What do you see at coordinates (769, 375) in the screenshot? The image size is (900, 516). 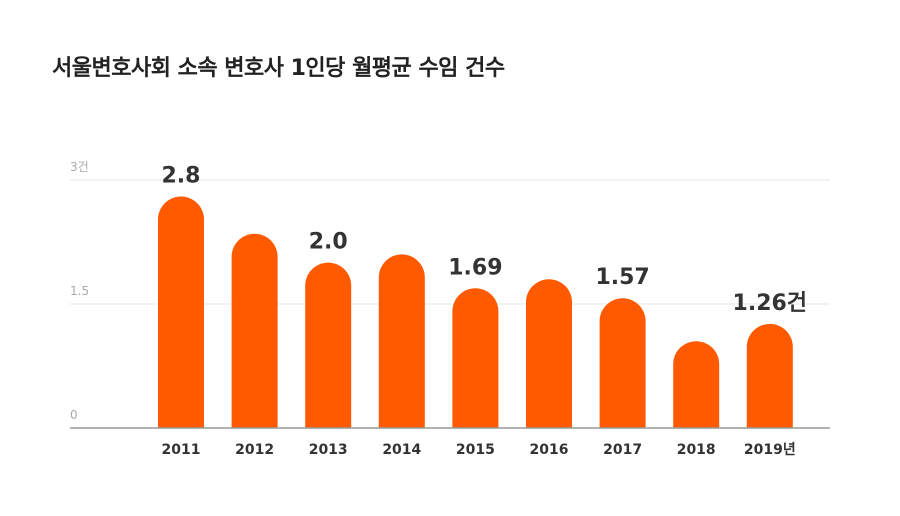 I see `bar-2019` at bounding box center [769, 375].